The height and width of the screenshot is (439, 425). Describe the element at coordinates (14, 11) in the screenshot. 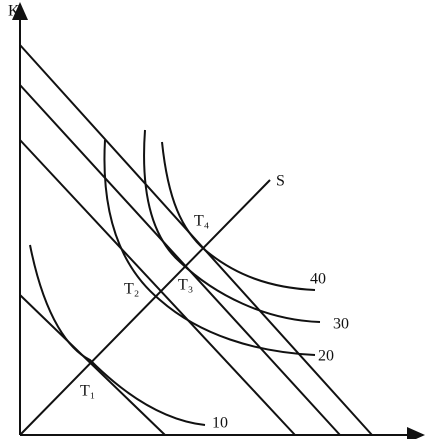

I see `y-axis-label: K` at that location.